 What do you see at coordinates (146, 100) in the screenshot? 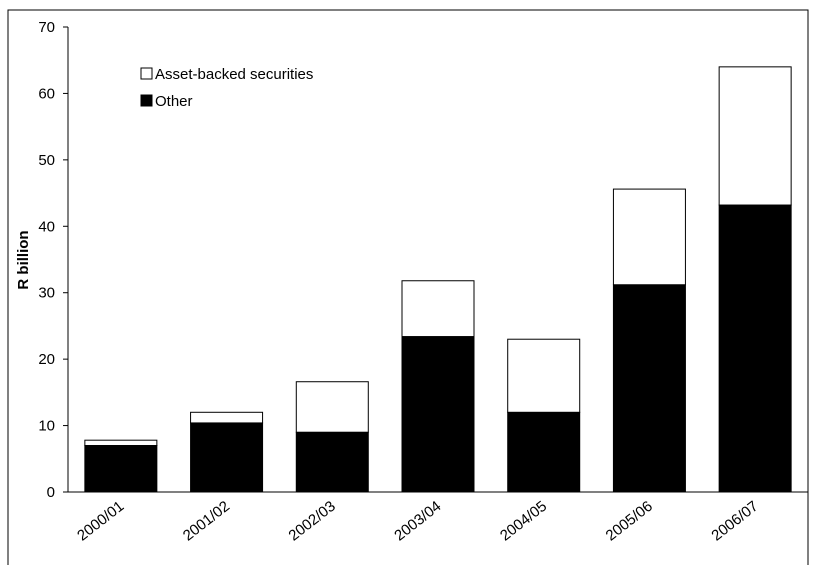
I see `legend-swatch-other` at bounding box center [146, 100].